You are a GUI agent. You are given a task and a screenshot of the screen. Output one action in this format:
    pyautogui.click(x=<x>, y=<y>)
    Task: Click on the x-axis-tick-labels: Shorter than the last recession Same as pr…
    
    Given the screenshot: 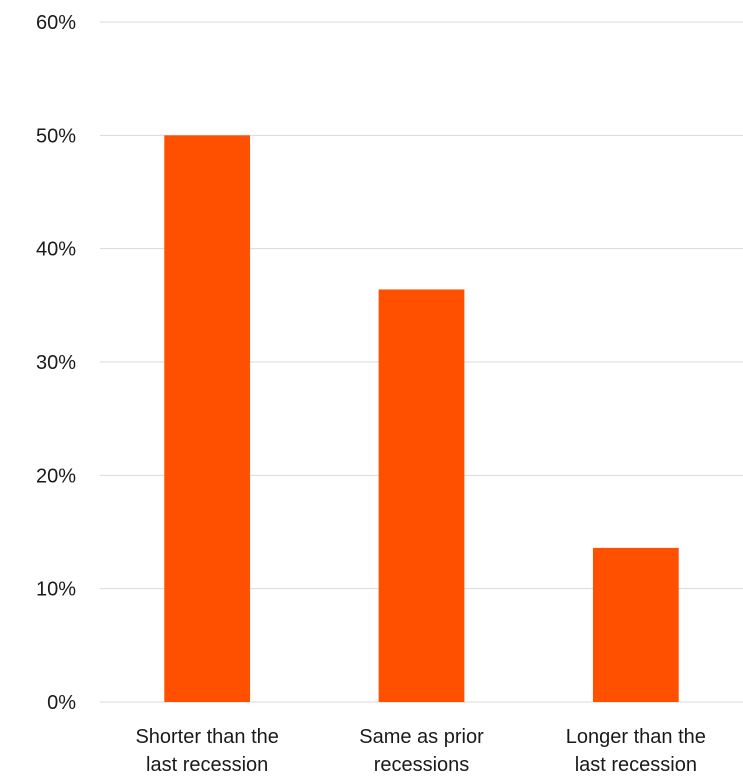 What is the action you would take?
    pyautogui.click(x=420, y=751)
    